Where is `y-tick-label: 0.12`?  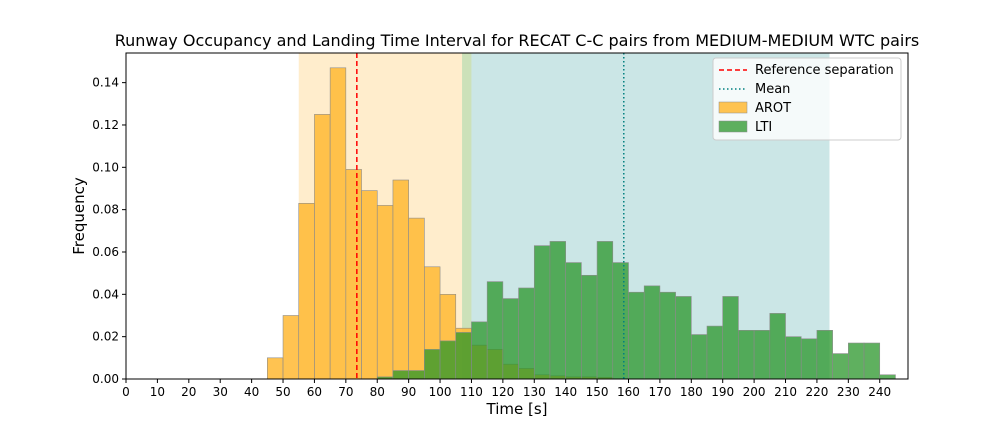 y-tick-label: 0.12 is located at coordinates (105, 125).